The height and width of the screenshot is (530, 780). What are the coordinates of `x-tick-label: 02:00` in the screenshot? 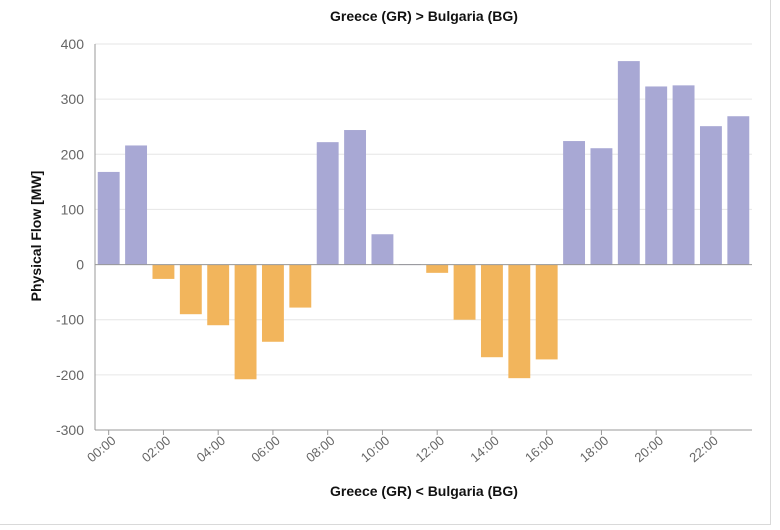 It's located at (156, 449).